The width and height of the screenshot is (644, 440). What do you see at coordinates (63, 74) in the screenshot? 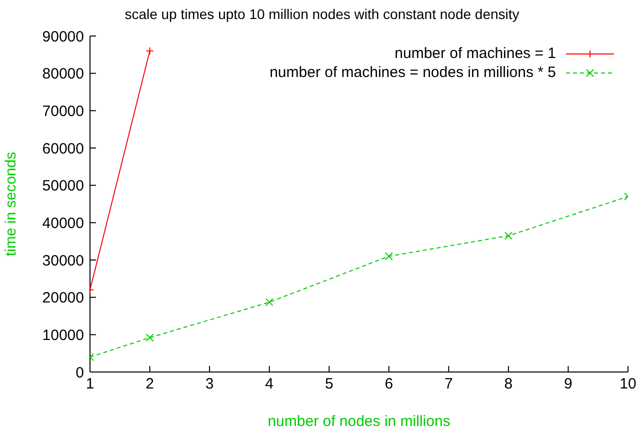
I see `y-tick-label: 80000` at bounding box center [63, 74].